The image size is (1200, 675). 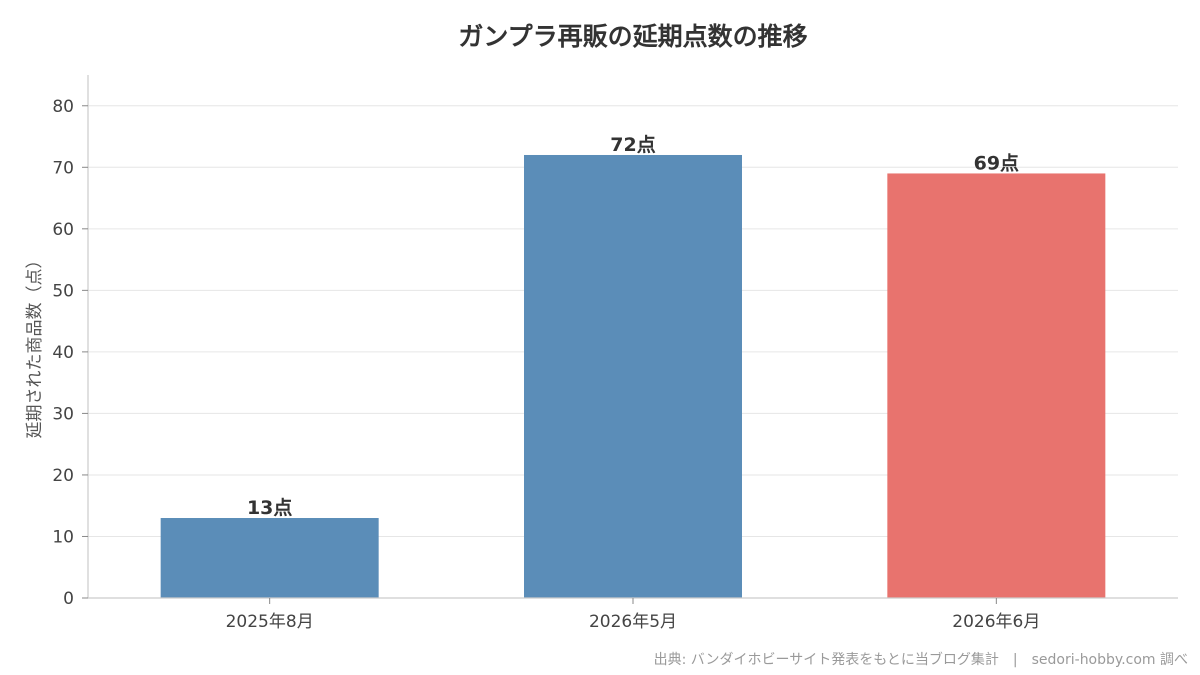 What do you see at coordinates (632, 145) in the screenshot?
I see `bar-value-label: 72点` at bounding box center [632, 145].